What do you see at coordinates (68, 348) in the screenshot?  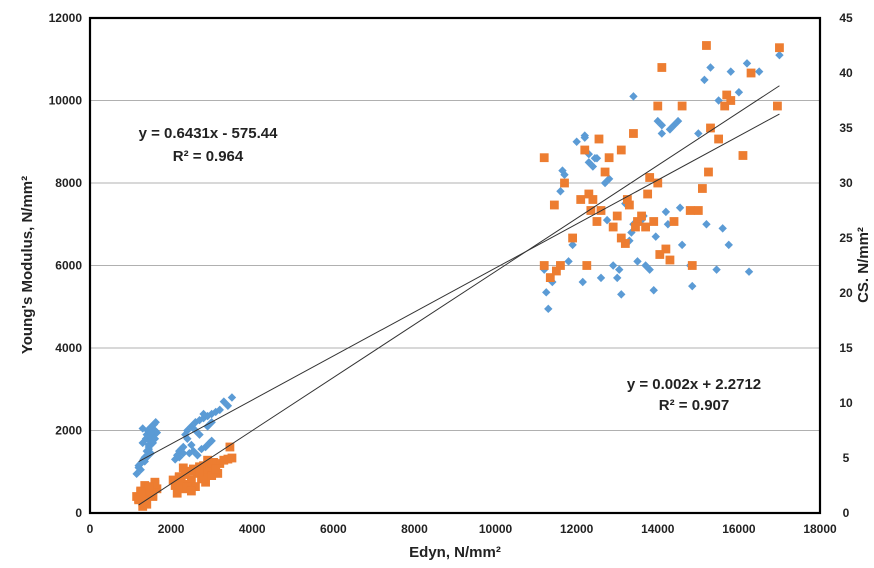 I see `y-tick-label: 4000` at bounding box center [68, 348].